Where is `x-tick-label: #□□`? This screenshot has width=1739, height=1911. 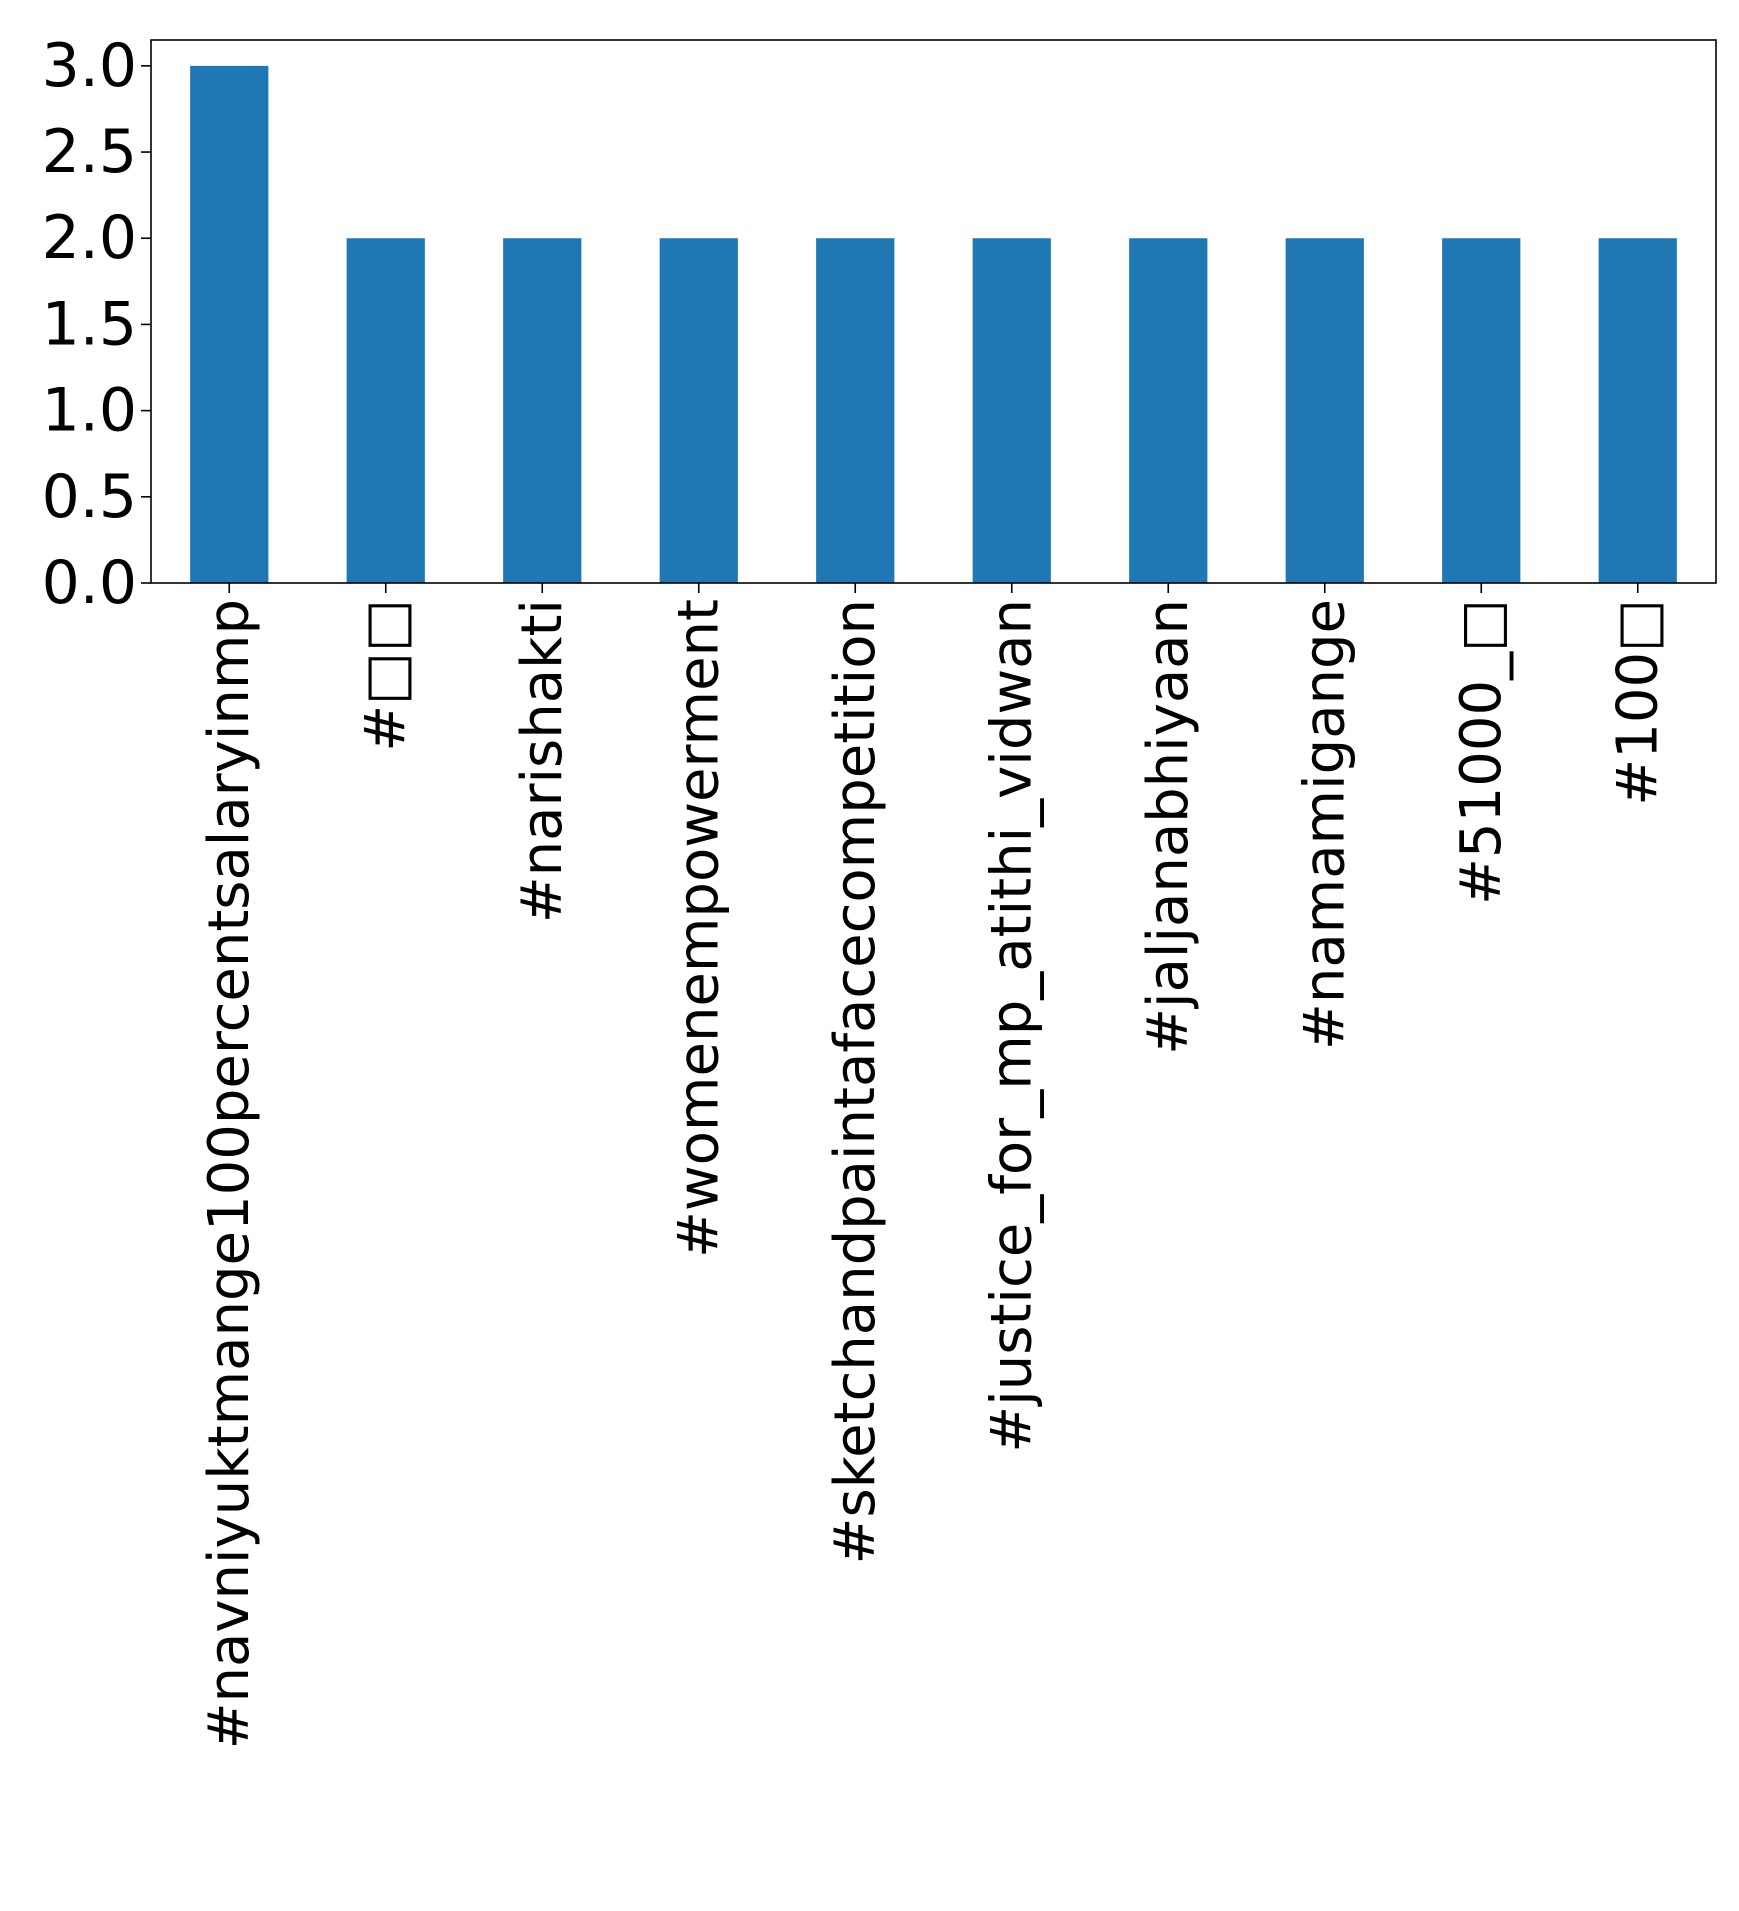 x-tick-label: #□□ is located at coordinates (385, 675).